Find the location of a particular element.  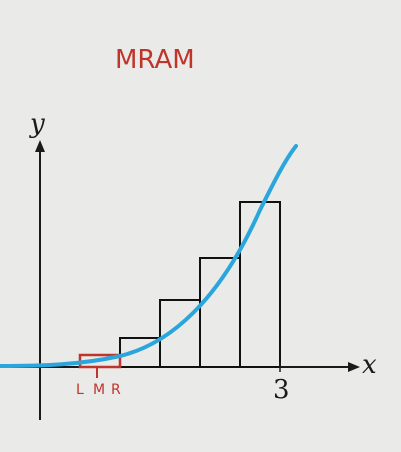

x-axis-arrow-icon is located at coordinates (354, 367).